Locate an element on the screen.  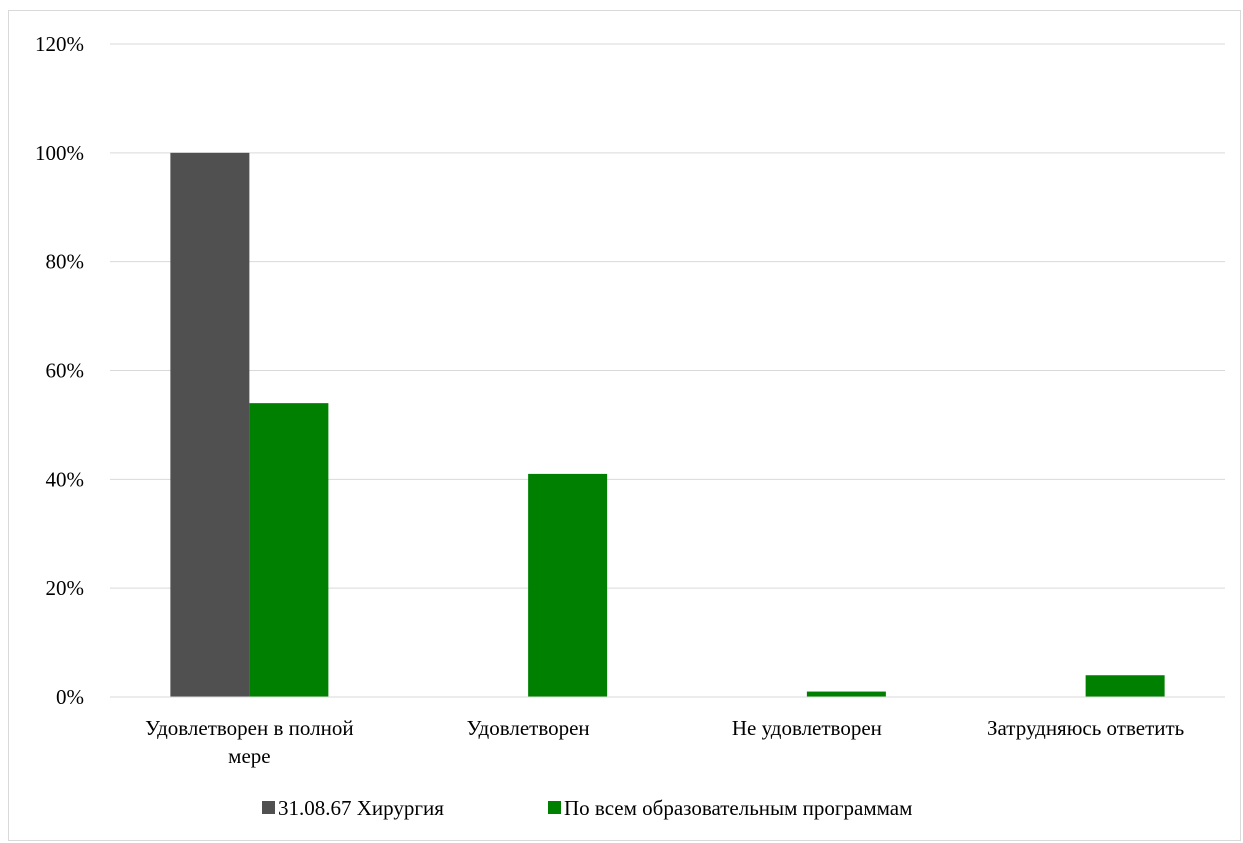
y-tick-label: 0% is located at coordinates (70, 697).